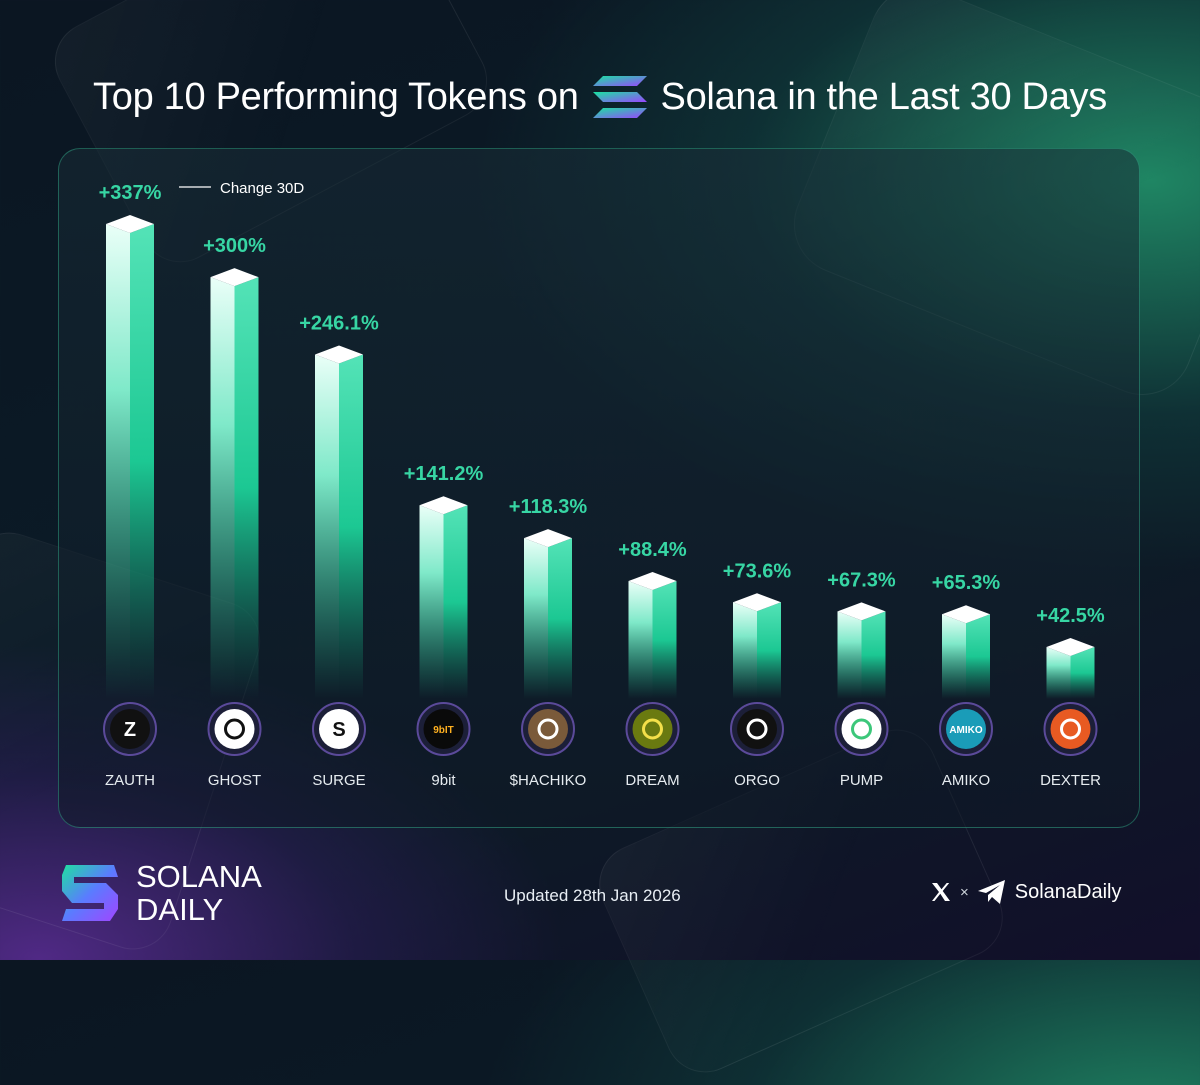 This screenshot has width=1200, height=1085. Describe the element at coordinates (199, 876) in the screenshot. I see `brand-line-1: SOLANA` at that location.